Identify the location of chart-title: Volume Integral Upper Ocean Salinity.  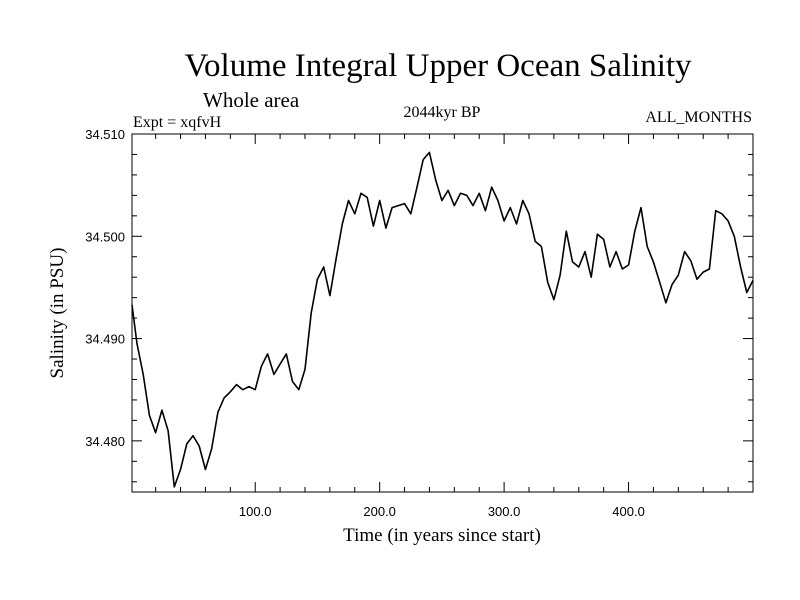
(438, 66).